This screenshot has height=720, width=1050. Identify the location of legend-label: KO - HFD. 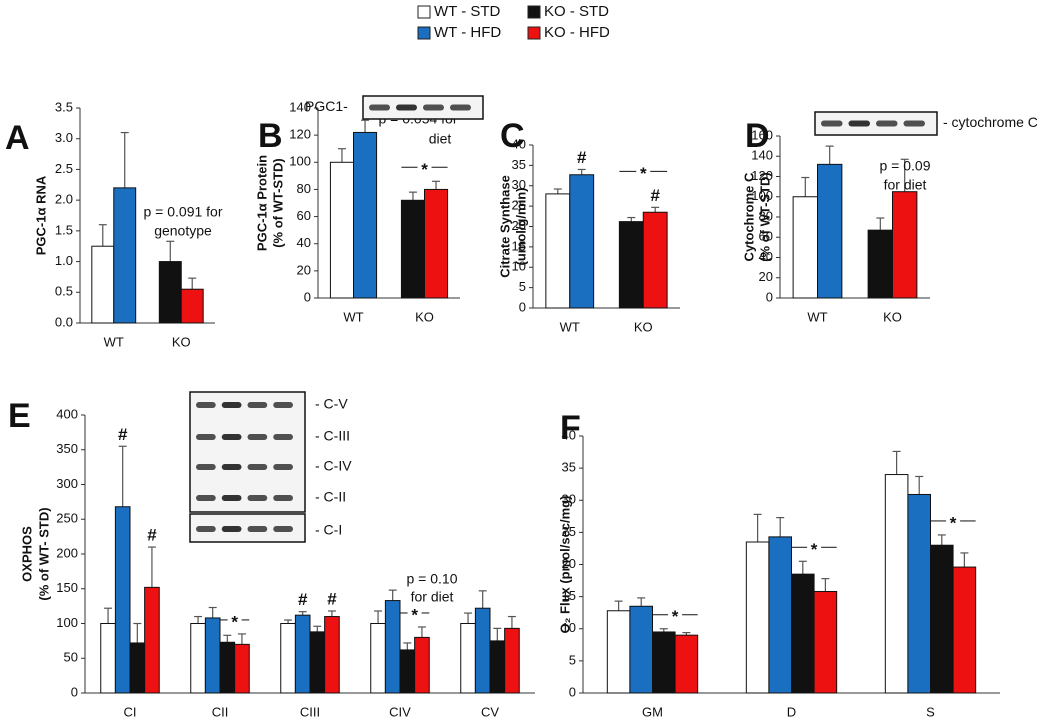
(577, 32).